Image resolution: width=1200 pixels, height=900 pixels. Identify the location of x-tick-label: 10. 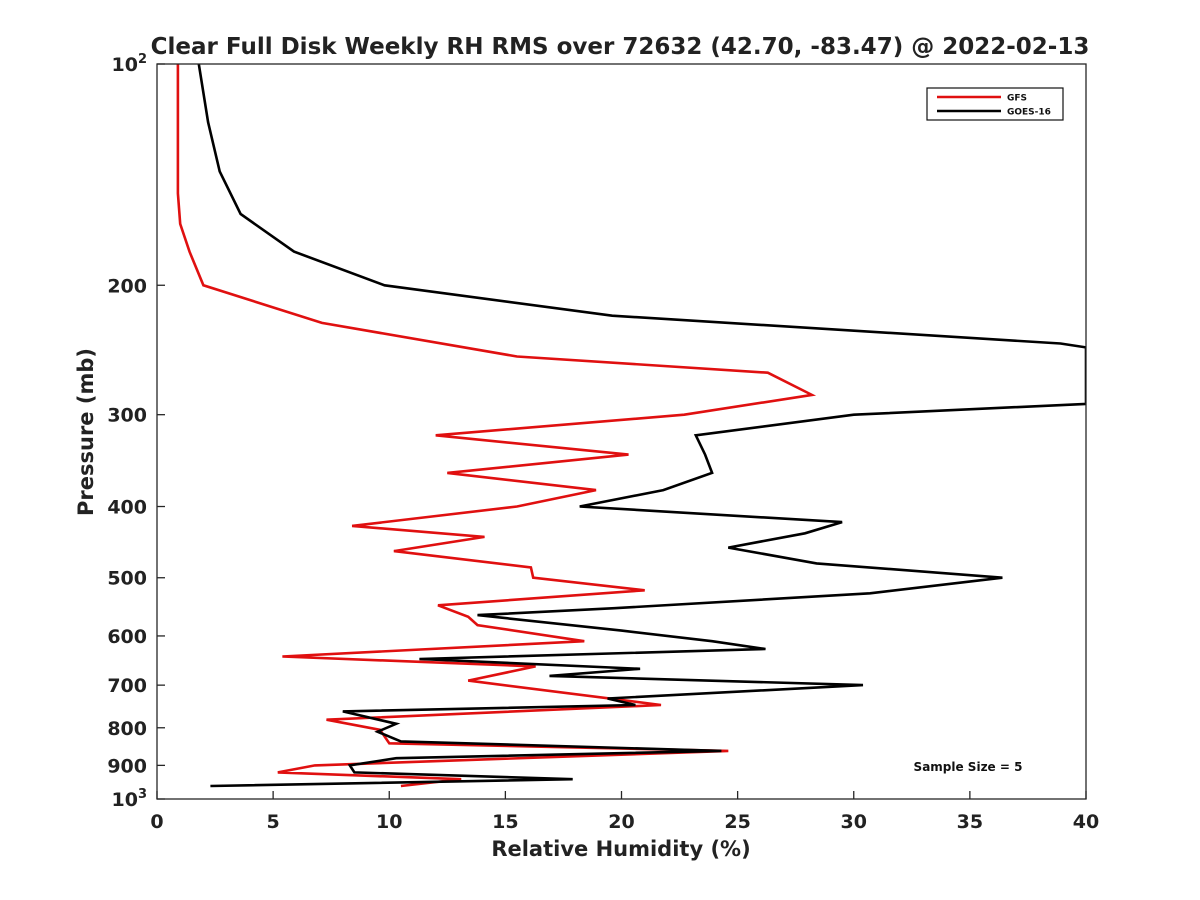
(389, 822).